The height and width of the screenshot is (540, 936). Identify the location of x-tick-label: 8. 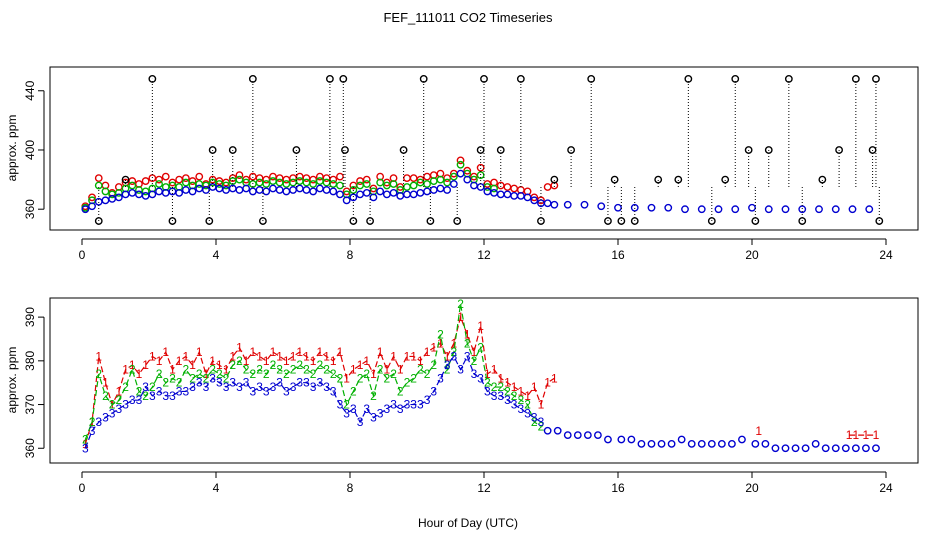
(350, 488).